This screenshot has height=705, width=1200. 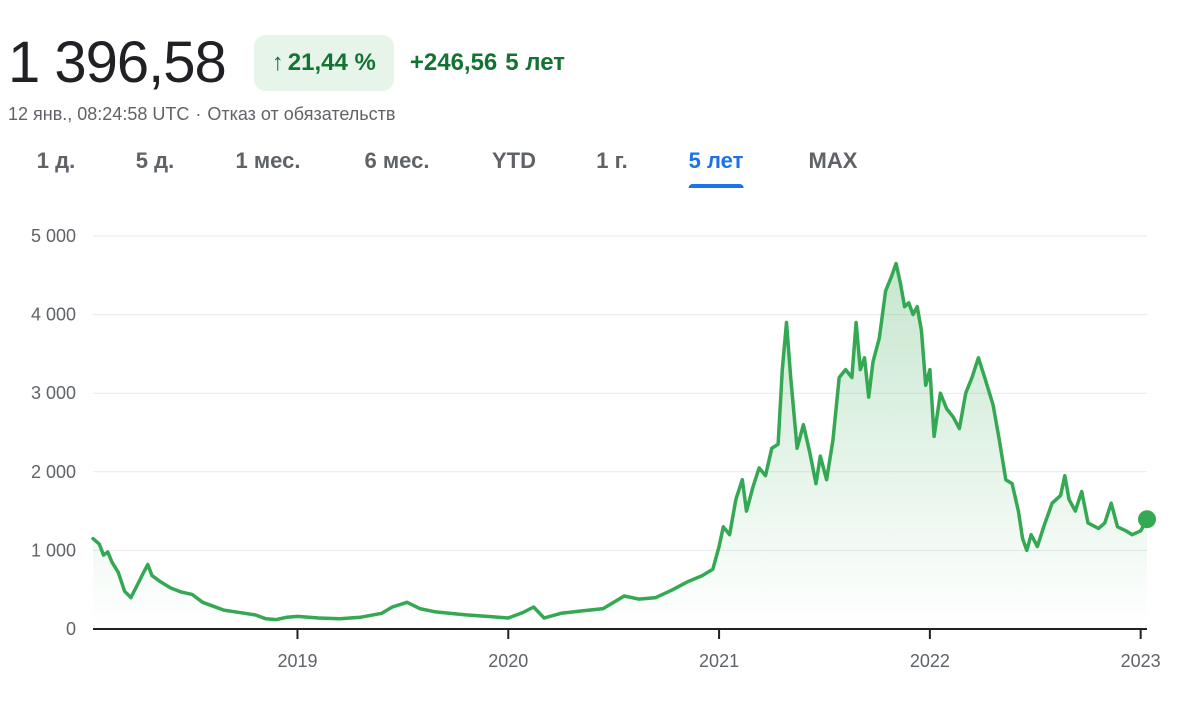 What do you see at coordinates (277, 62) in the screenshot?
I see `arrow-up-icon: ↑` at bounding box center [277, 62].